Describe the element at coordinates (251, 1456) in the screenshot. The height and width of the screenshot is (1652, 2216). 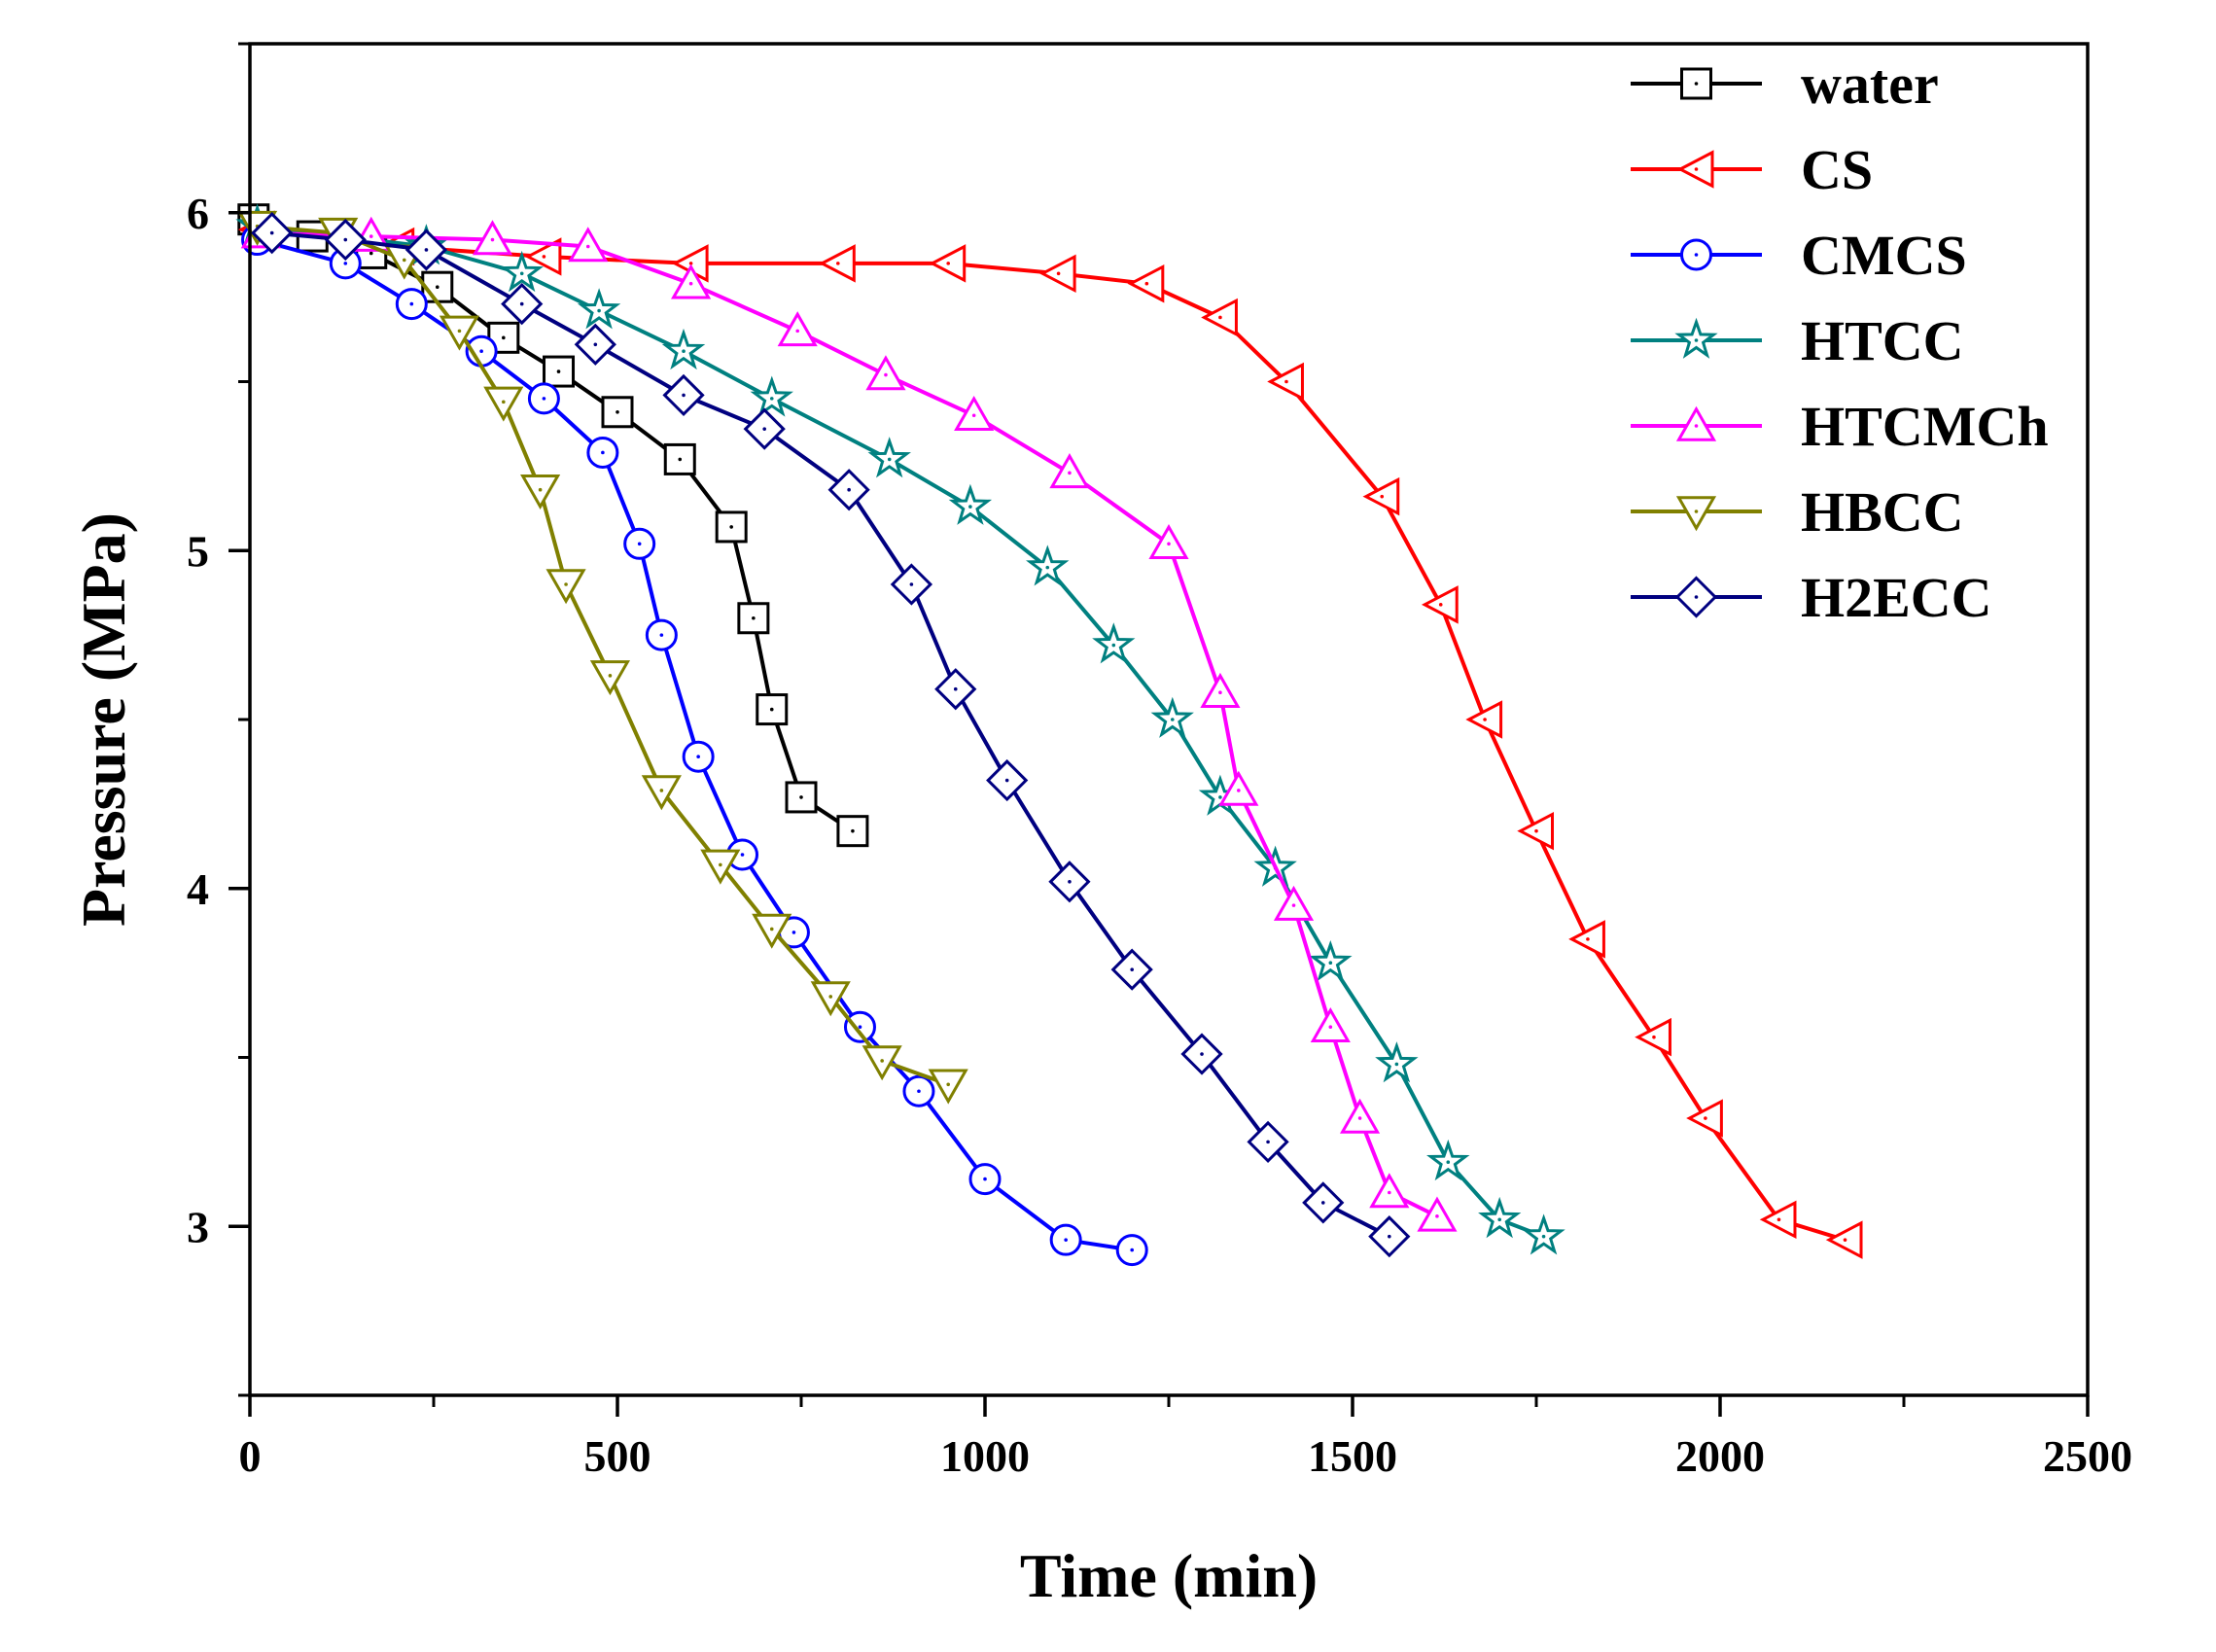
I see `x-tick-label: 0` at that location.